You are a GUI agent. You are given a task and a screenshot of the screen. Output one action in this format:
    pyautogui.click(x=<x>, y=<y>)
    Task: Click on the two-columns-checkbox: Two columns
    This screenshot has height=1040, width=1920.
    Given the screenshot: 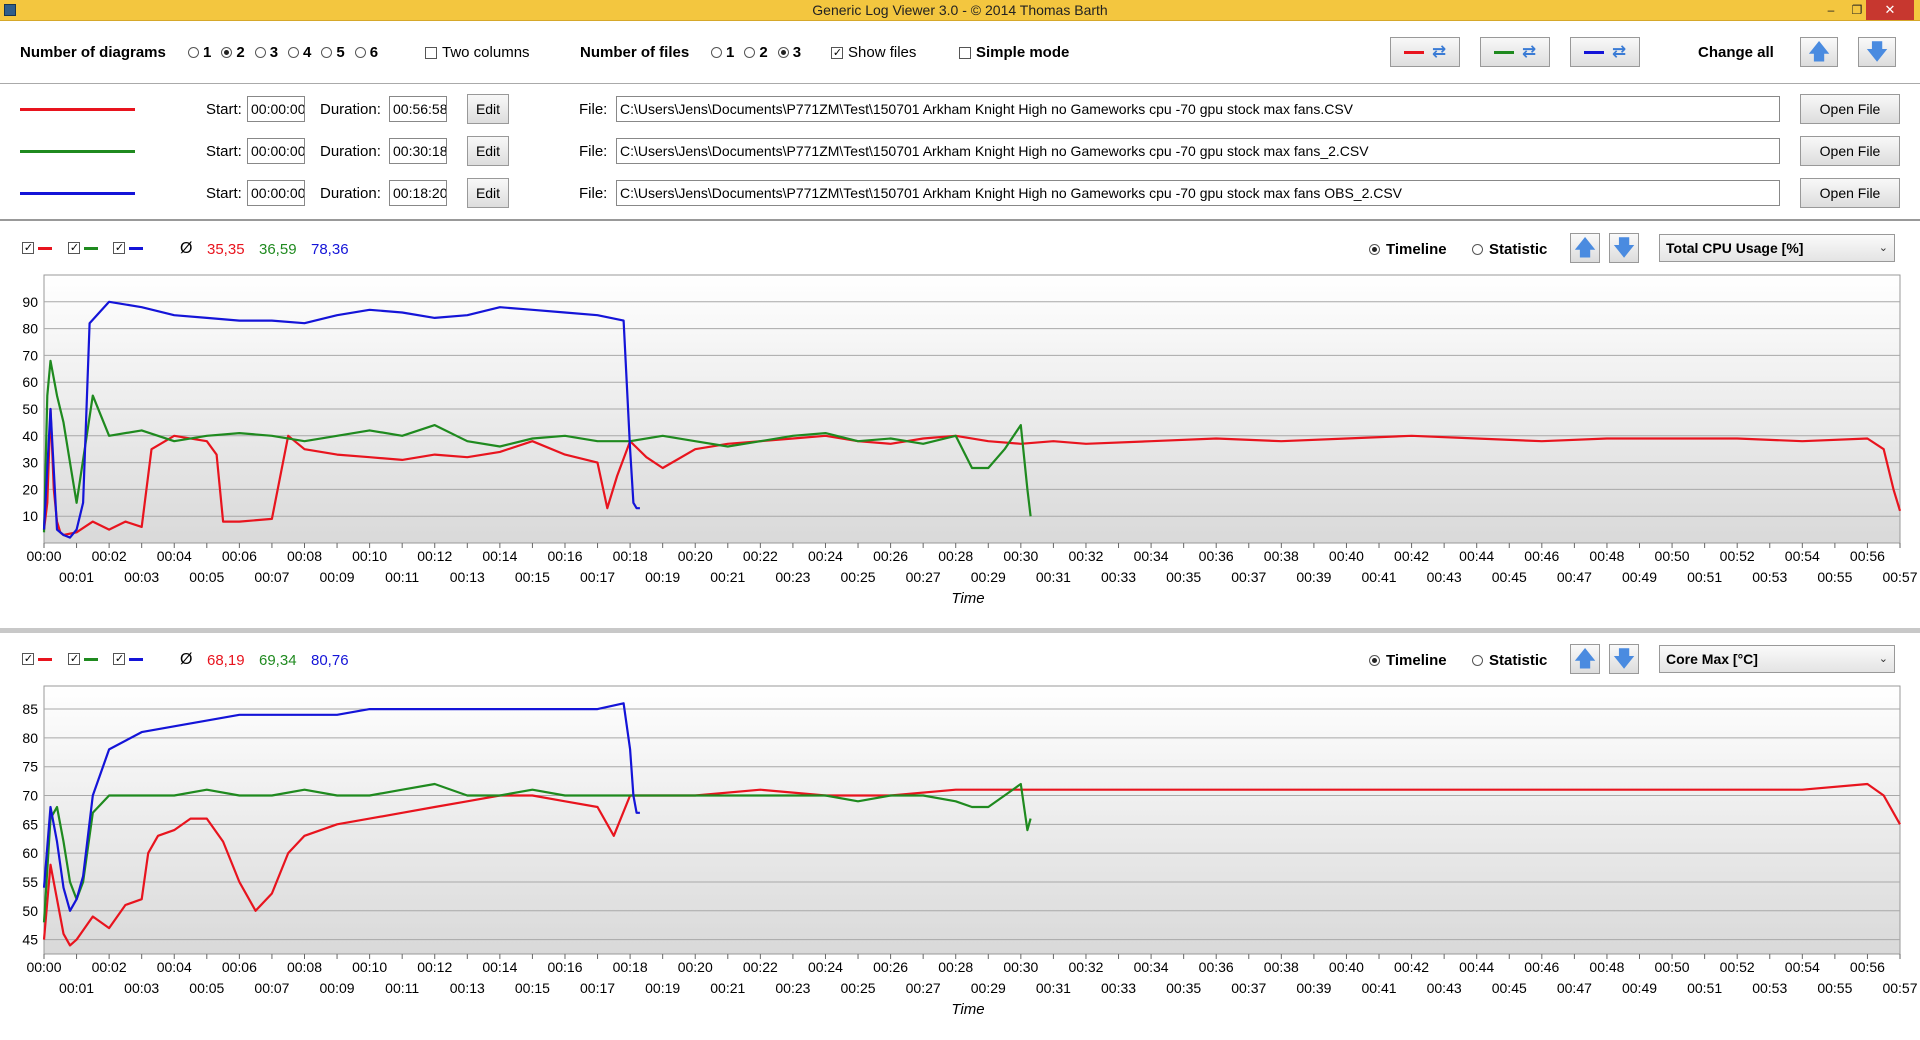 What is the action you would take?
    pyautogui.click(x=477, y=52)
    